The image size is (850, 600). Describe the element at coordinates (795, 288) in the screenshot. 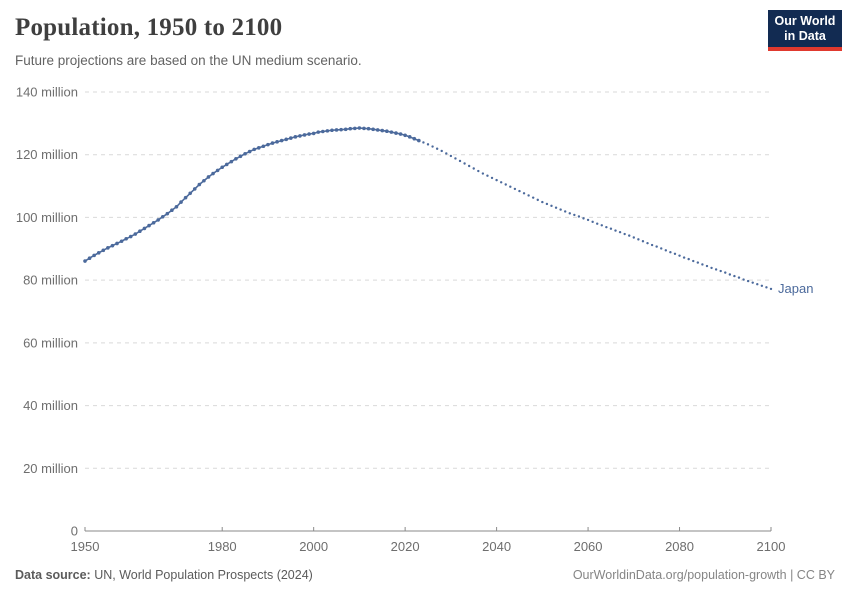

I see `entity-label-japan: Japan` at that location.